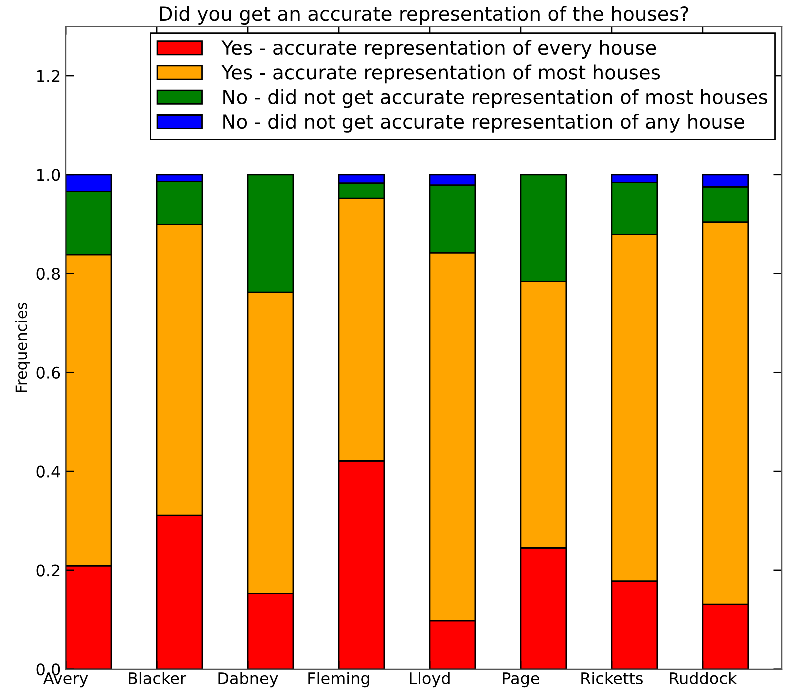  What do you see at coordinates (48, 472) in the screenshot?
I see `y-tick-label: 0.4` at bounding box center [48, 472].